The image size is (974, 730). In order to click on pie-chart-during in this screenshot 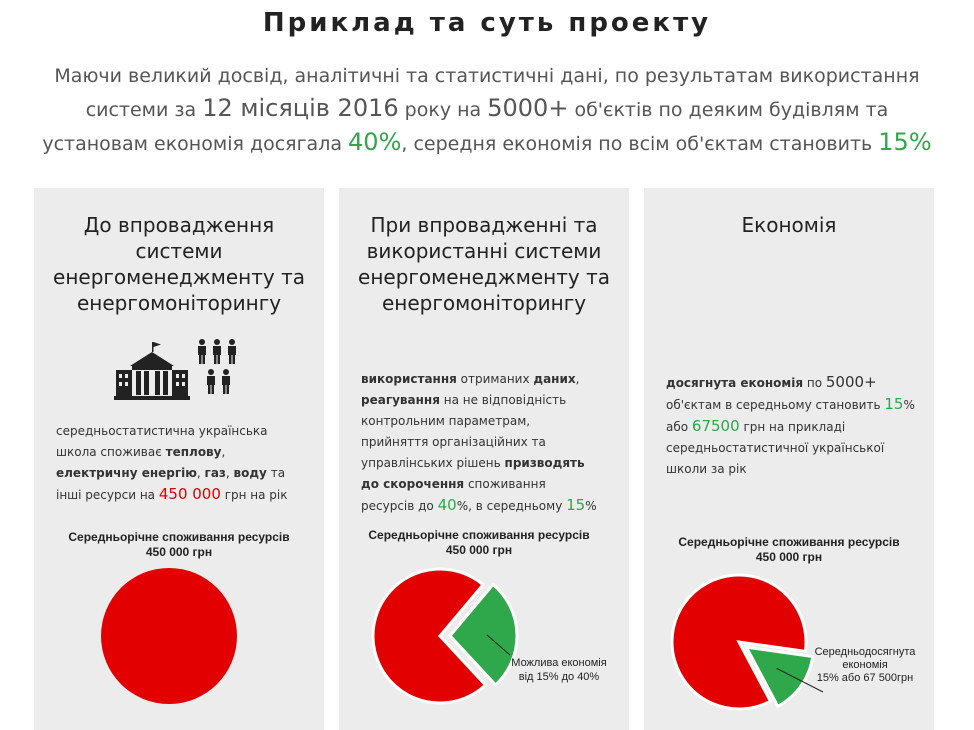, I will do `click(445, 636)`.